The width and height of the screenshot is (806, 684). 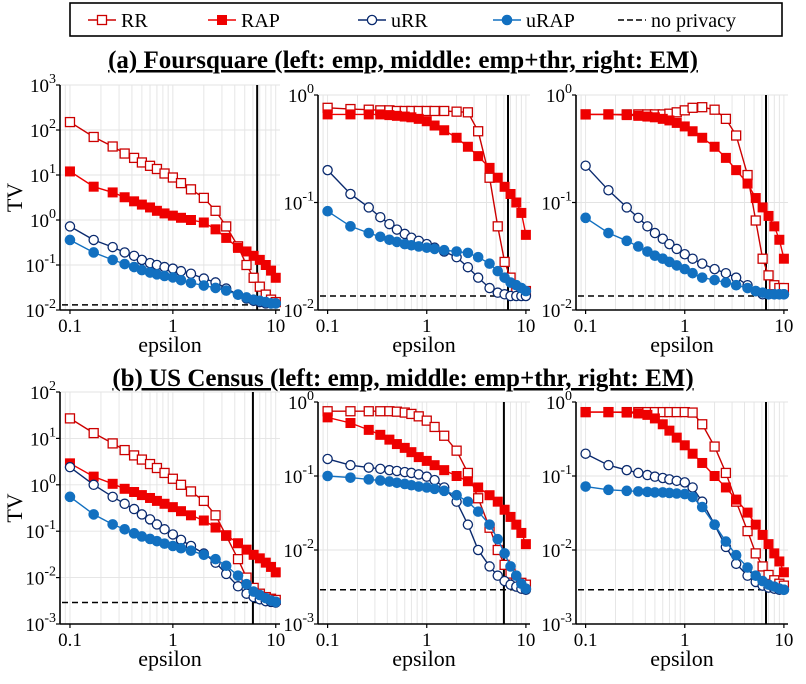 I want to click on y-tick-label: 10⁻³, so click(x=556, y=623).